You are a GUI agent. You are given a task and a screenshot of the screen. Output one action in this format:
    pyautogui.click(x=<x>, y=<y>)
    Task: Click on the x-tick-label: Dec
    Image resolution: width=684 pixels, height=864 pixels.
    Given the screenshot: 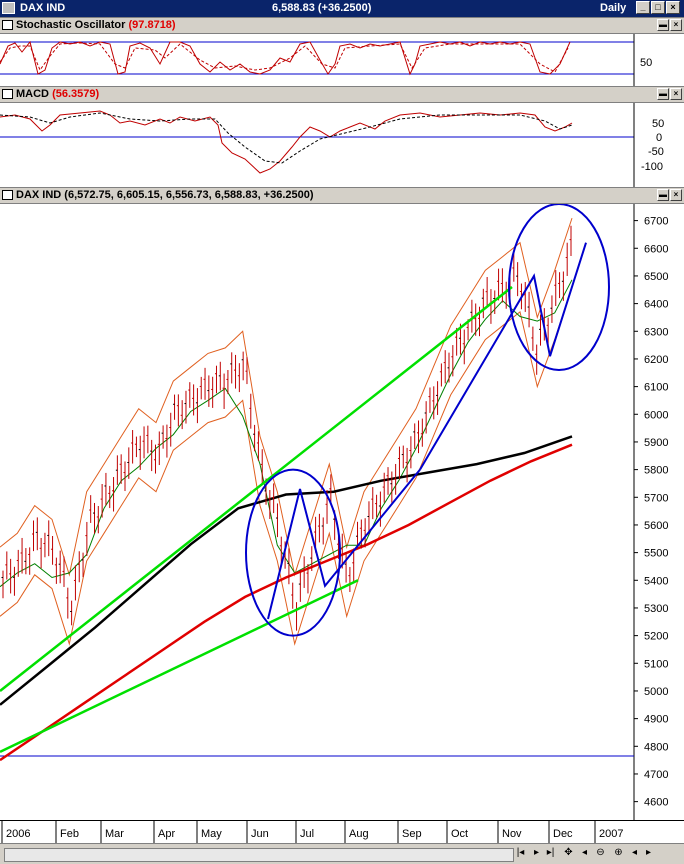 What is the action you would take?
    pyautogui.click(x=563, y=834)
    